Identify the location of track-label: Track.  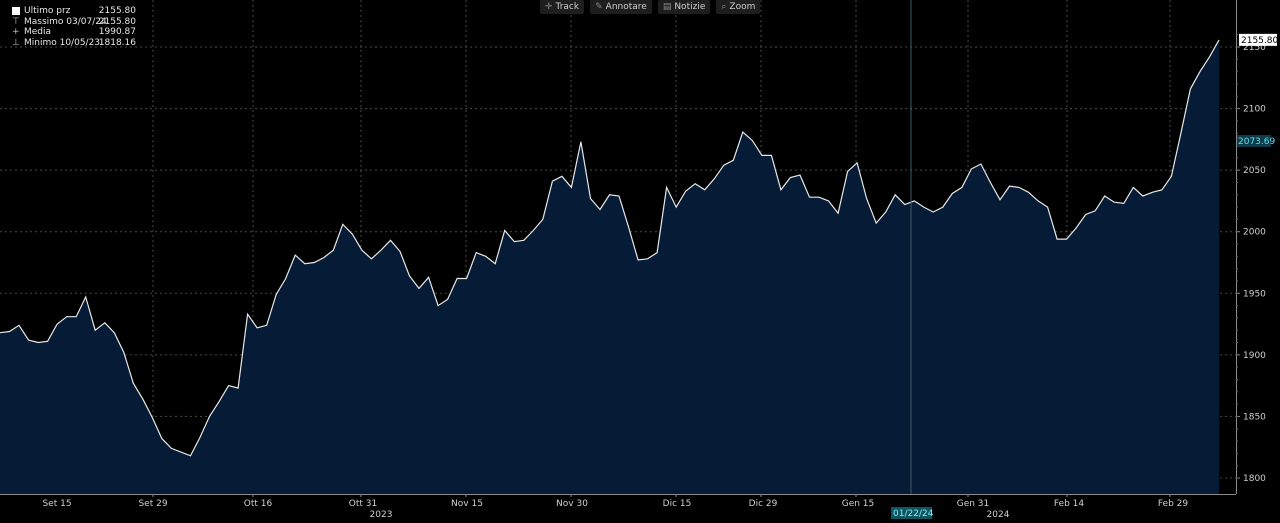
(567, 7).